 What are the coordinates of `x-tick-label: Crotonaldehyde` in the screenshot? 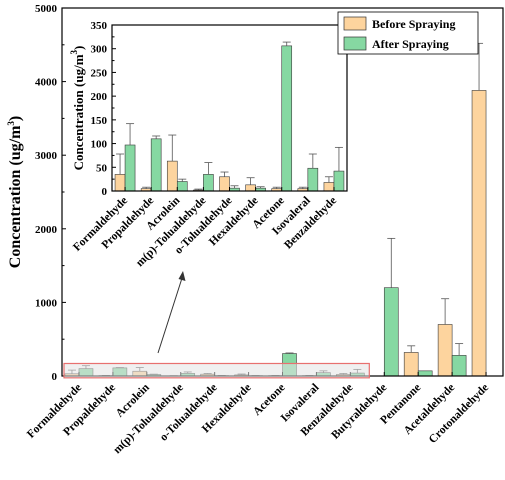 It's located at (459, 414).